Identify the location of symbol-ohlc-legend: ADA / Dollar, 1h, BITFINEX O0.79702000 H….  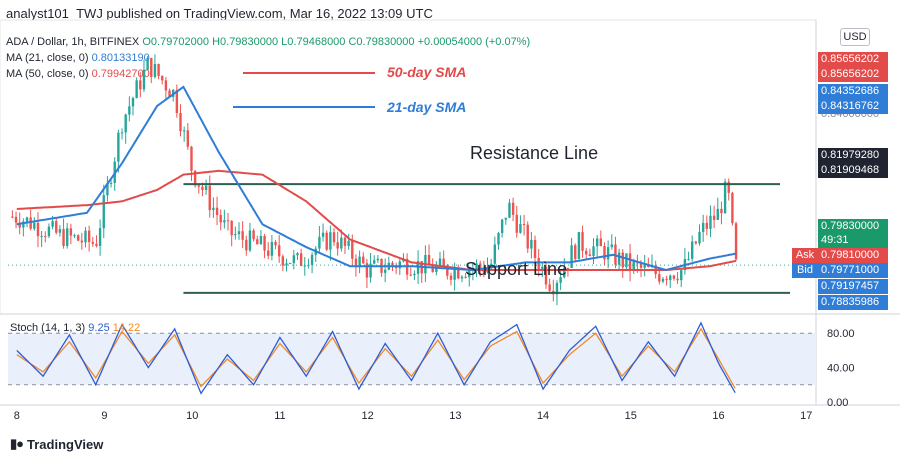
(268, 42).